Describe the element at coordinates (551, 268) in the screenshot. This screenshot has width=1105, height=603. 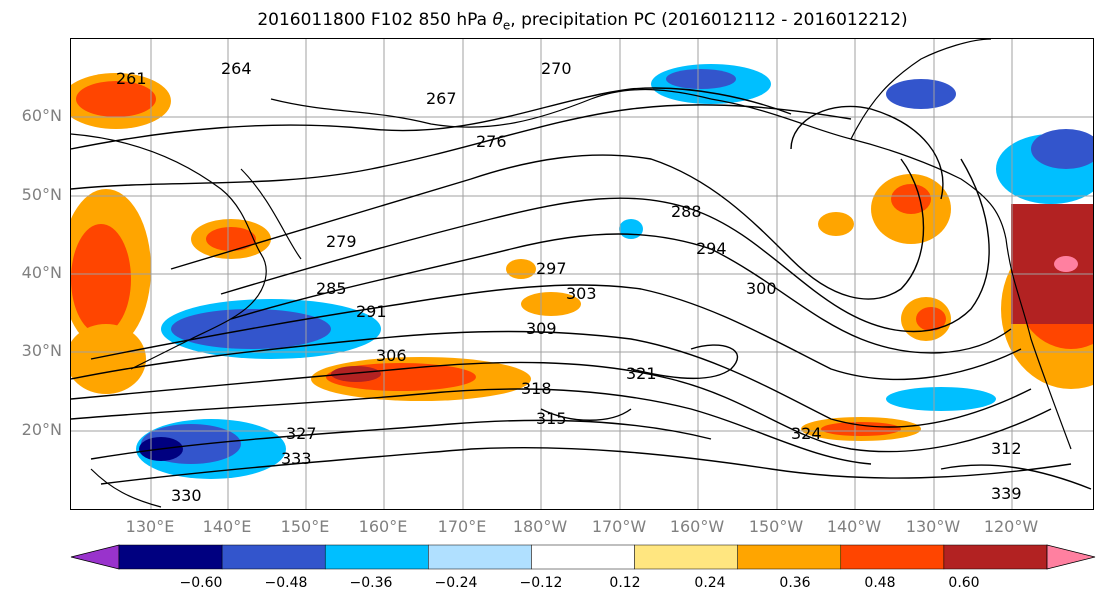
I see `contour-label-297: 297` at that location.